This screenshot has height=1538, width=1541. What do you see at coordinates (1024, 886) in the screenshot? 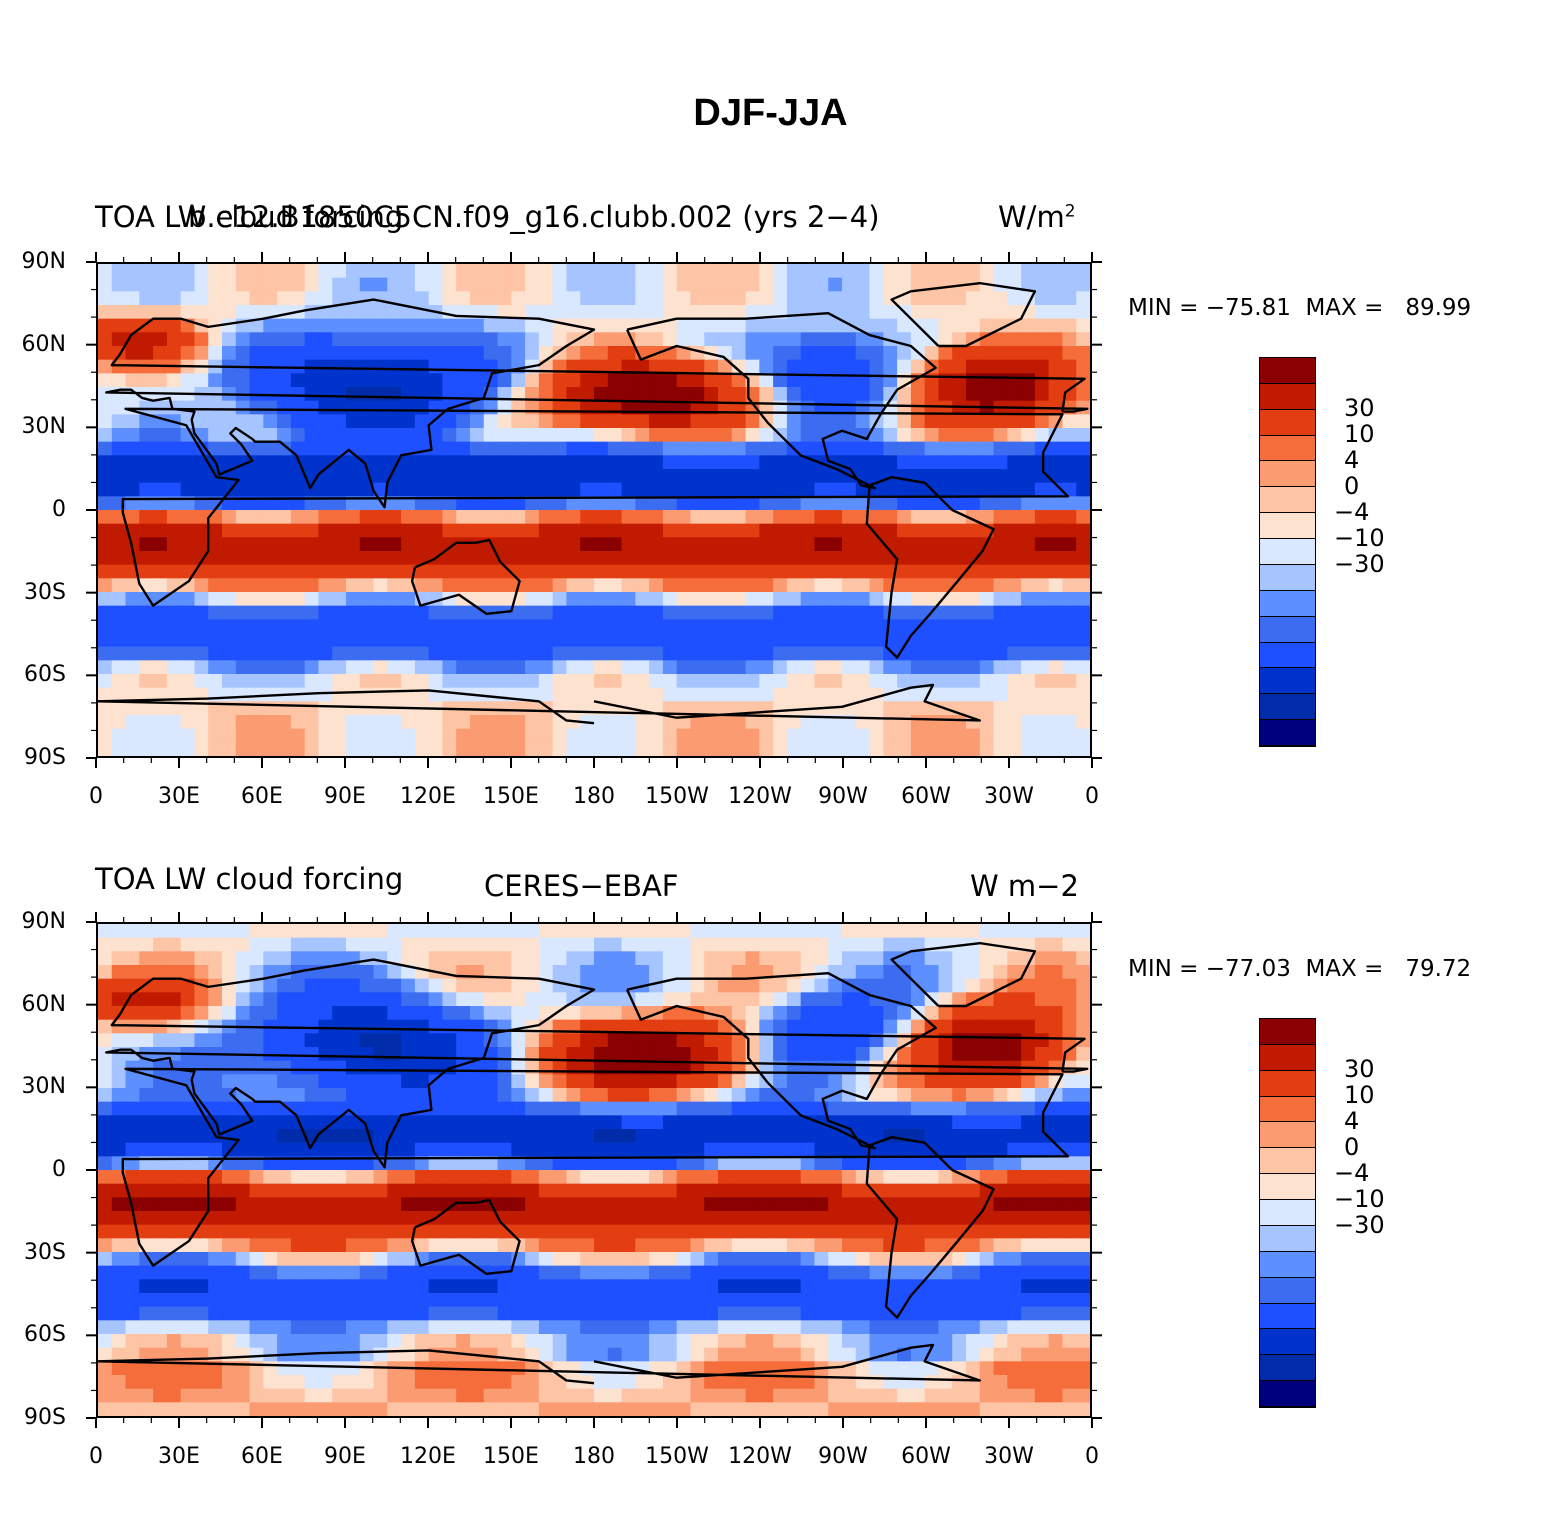
I see `panel-units: W m−2` at bounding box center [1024, 886].